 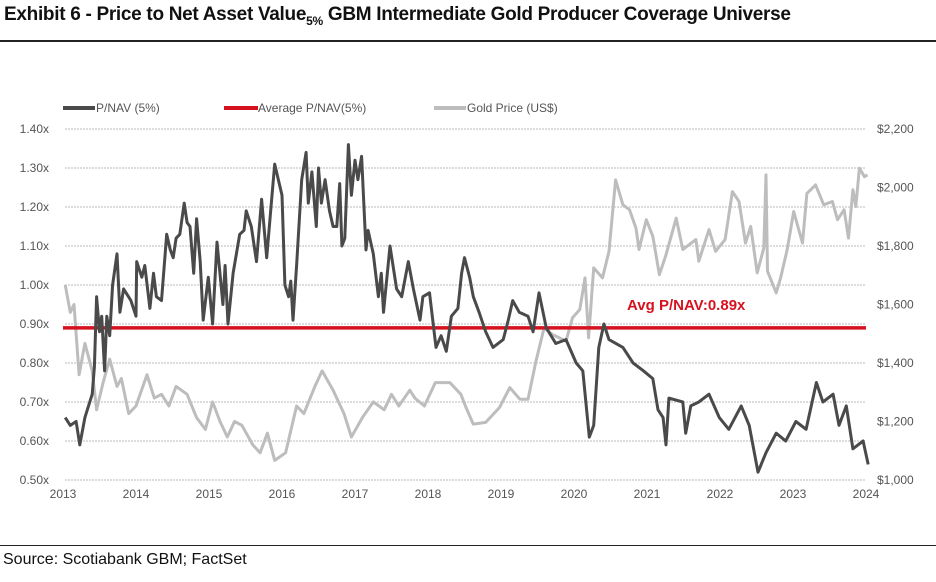 What do you see at coordinates (34, 285) in the screenshot?
I see `y-left-tick-label: 1.00x` at bounding box center [34, 285].